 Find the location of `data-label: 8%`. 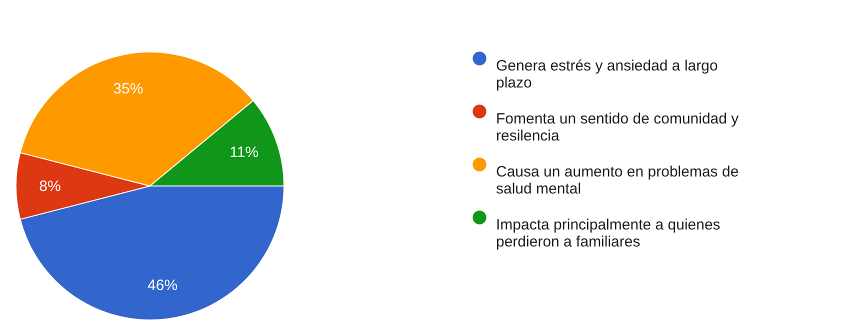

data-label: 8% is located at coordinates (50, 186).